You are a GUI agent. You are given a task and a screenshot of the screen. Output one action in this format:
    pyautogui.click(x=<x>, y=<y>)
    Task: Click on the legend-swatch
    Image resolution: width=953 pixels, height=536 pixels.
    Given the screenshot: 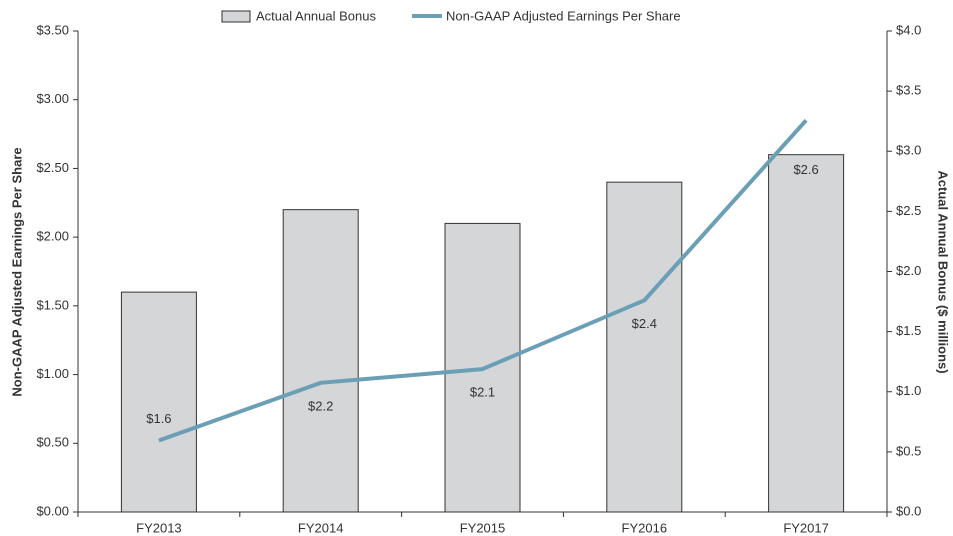 What is the action you would take?
    pyautogui.click(x=236, y=16)
    